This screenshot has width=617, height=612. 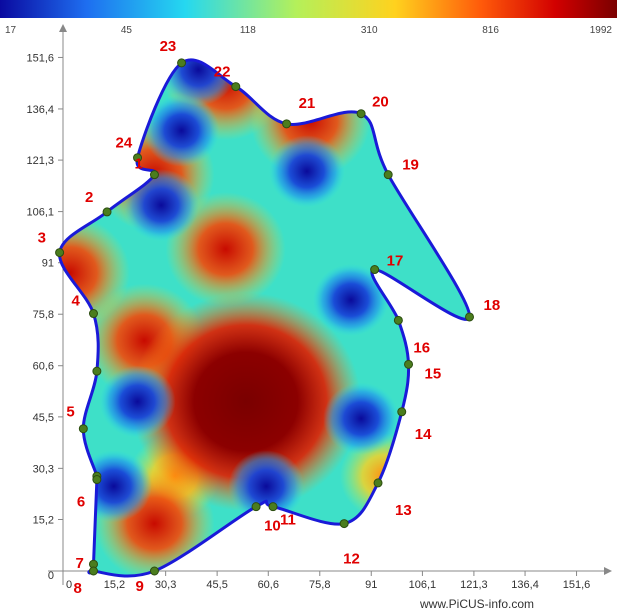 I want to click on colorbar-tick-label: 1992, so click(x=601, y=30).